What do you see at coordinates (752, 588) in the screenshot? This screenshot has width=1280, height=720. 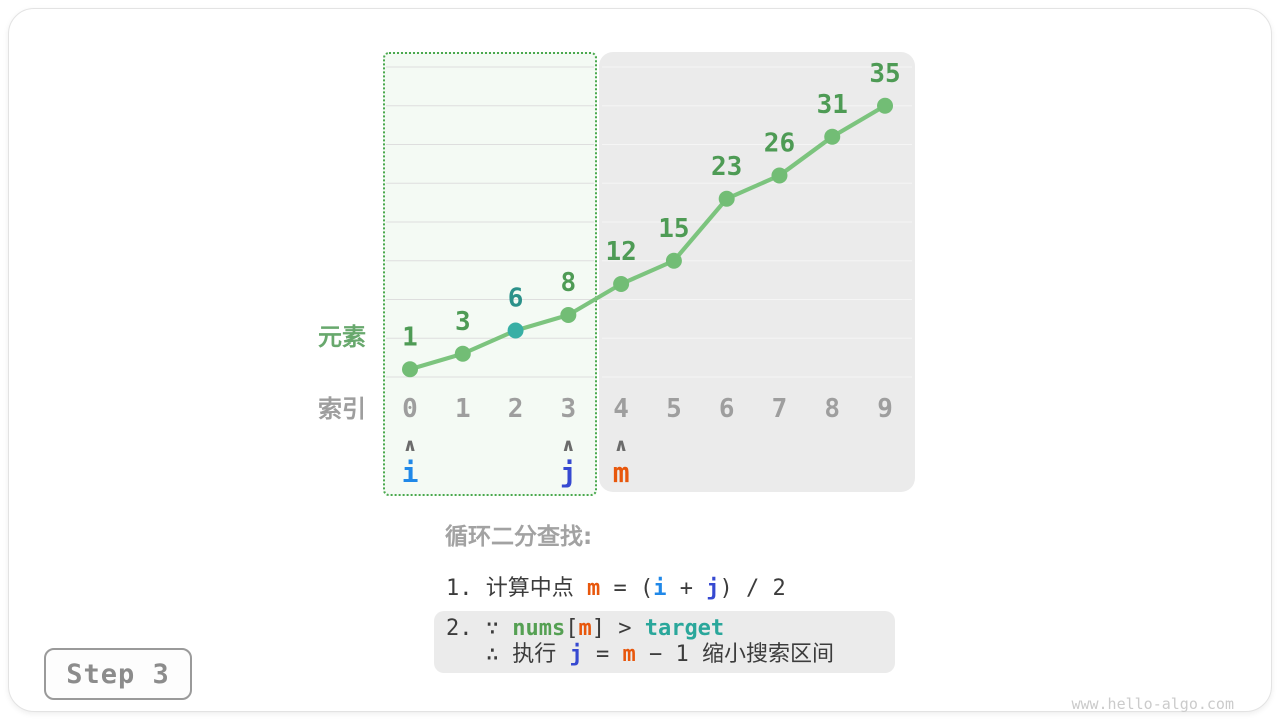 I see `token-text: ) / 2` at bounding box center [752, 588].